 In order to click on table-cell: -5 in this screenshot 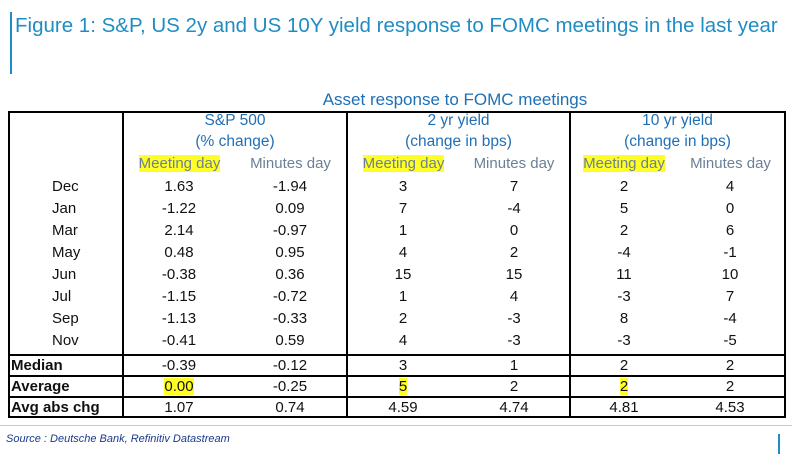, I will do `click(730, 340)`.